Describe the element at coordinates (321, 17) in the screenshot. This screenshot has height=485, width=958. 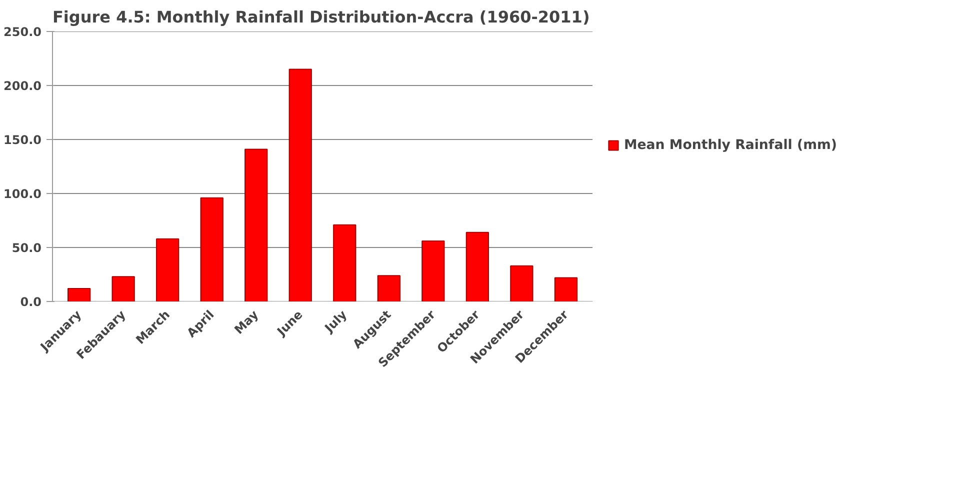
I see `chart-title: Figure 4.5: Monthly Rainfall Distribution-Accra (1960-2011)` at that location.